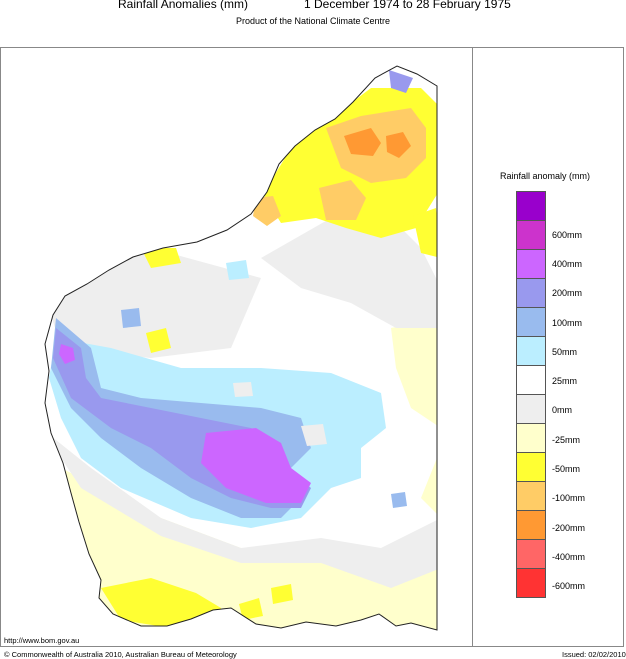  I want to click on zone-neg200-north-b, so click(398, 145).